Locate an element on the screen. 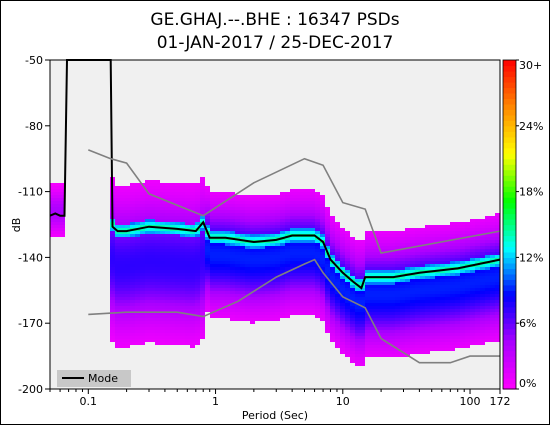  y-tick-label: -80 is located at coordinates (34, 126).